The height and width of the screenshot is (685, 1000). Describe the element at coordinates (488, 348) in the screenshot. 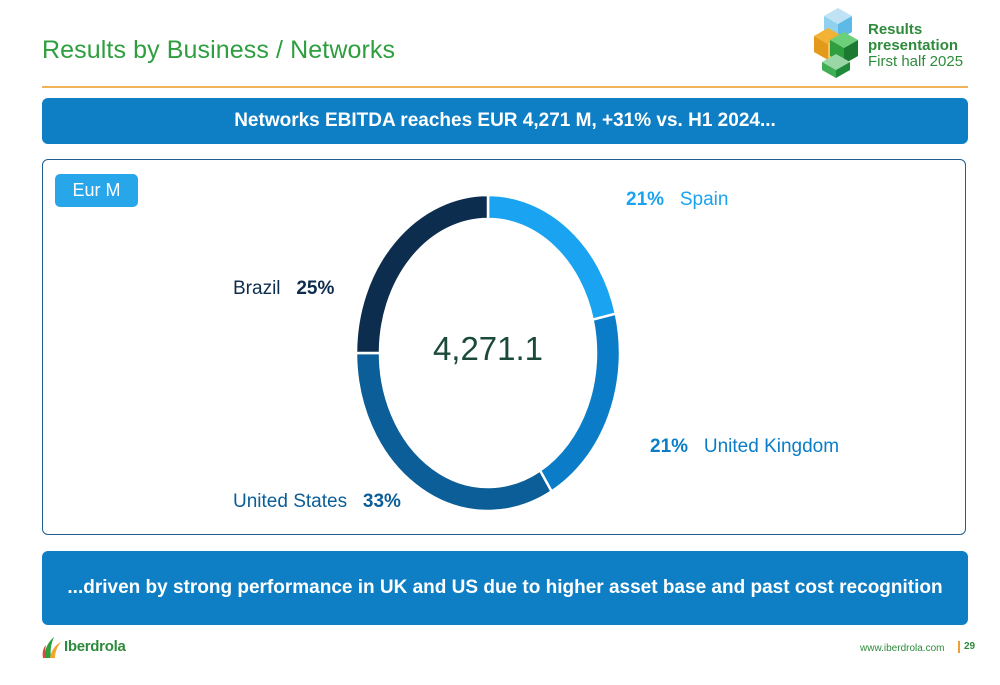

I see `donut-center-total: 4,271.1` at that location.